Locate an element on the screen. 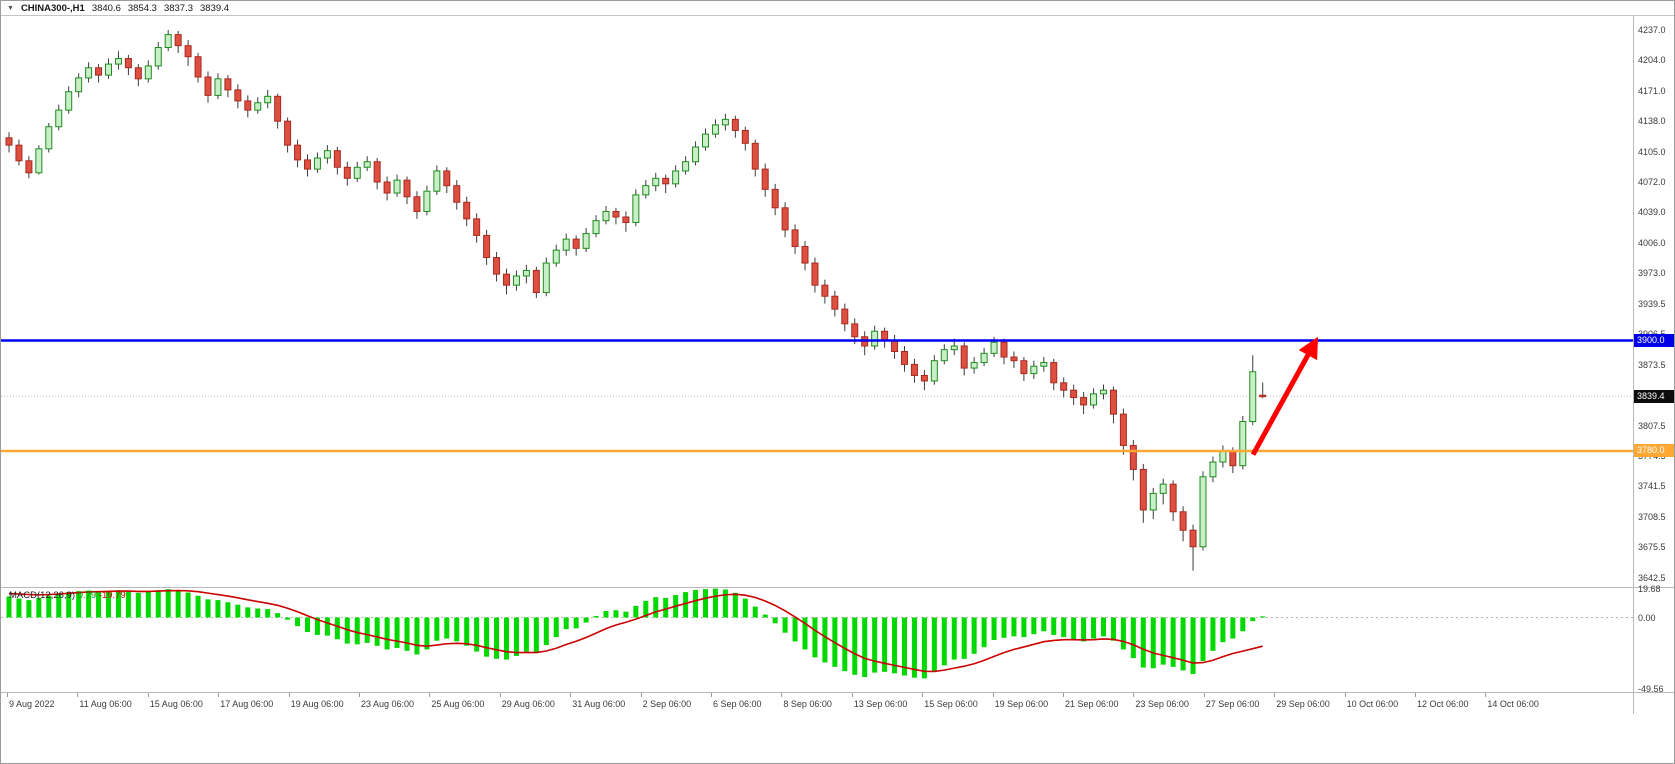  price-axis-separator is located at coordinates (1633, 365).